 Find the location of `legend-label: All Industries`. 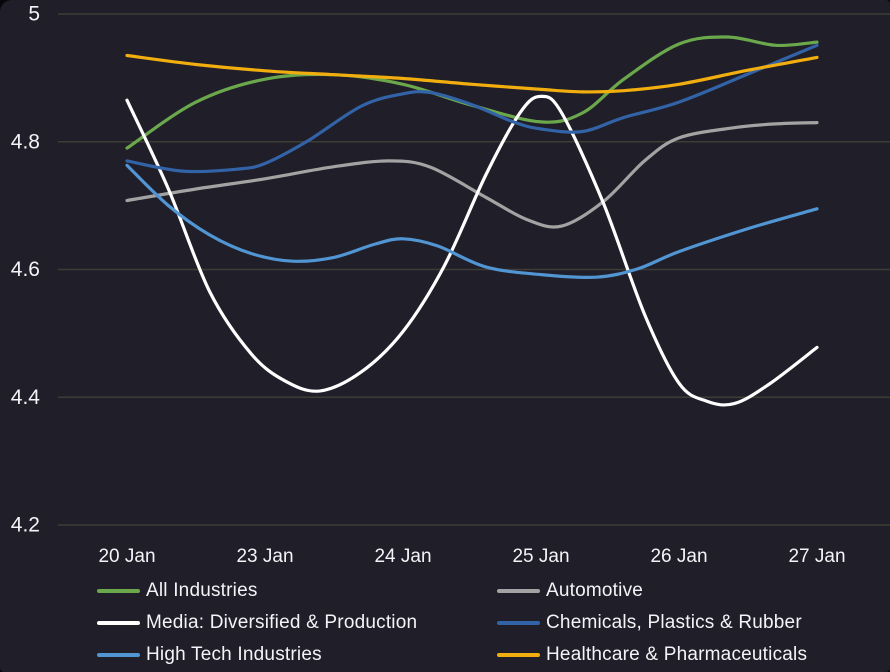

legend-label: All Industries is located at coordinates (202, 590).